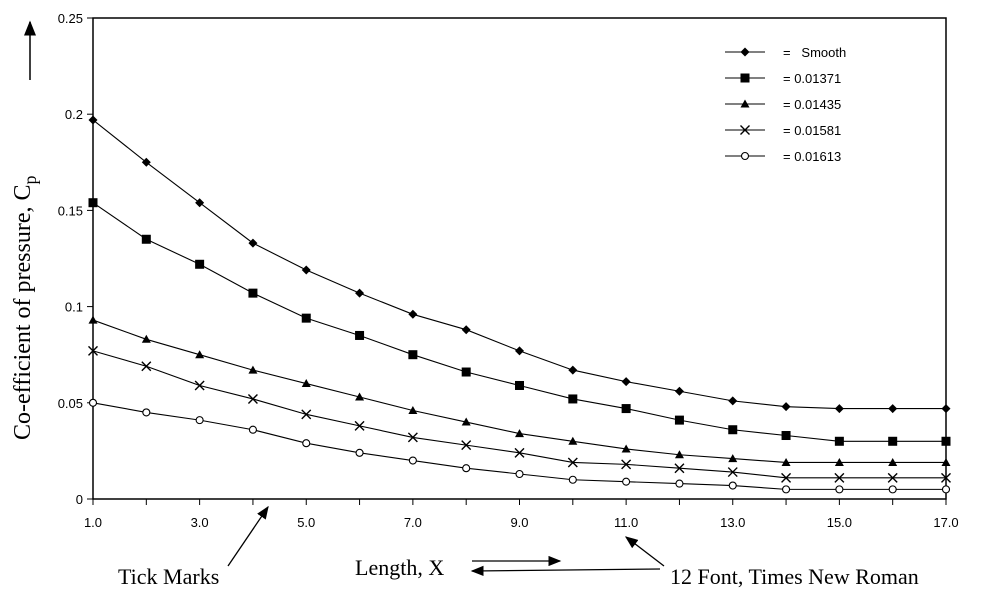 The height and width of the screenshot is (594, 1004). I want to click on legend-item: = Smooth, so click(785, 52).